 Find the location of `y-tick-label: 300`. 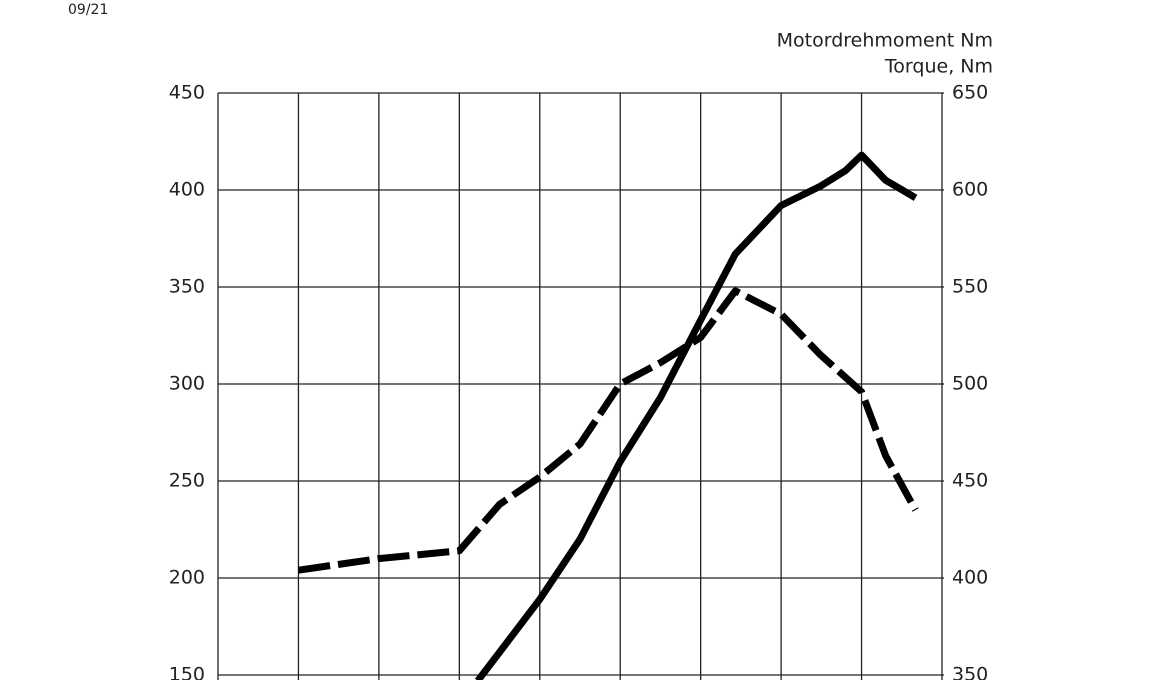

y-tick-label: 300 is located at coordinates (187, 384).